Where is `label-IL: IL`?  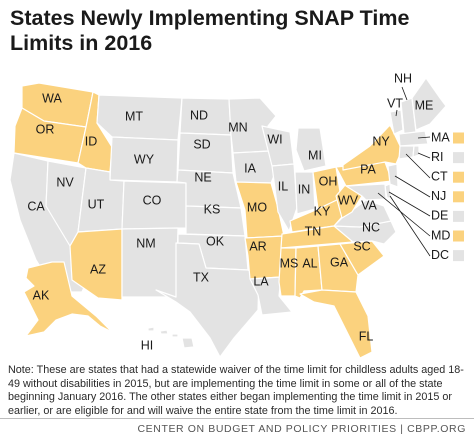
label-IL: IL is located at coordinates (283, 186).